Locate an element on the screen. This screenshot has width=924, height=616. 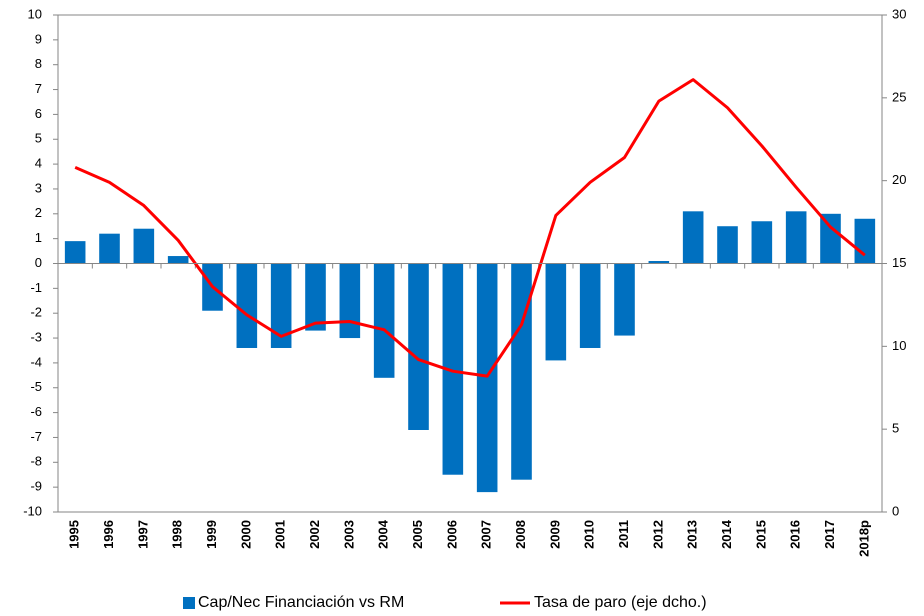
y-tick-label: 3 is located at coordinates (38, 187).